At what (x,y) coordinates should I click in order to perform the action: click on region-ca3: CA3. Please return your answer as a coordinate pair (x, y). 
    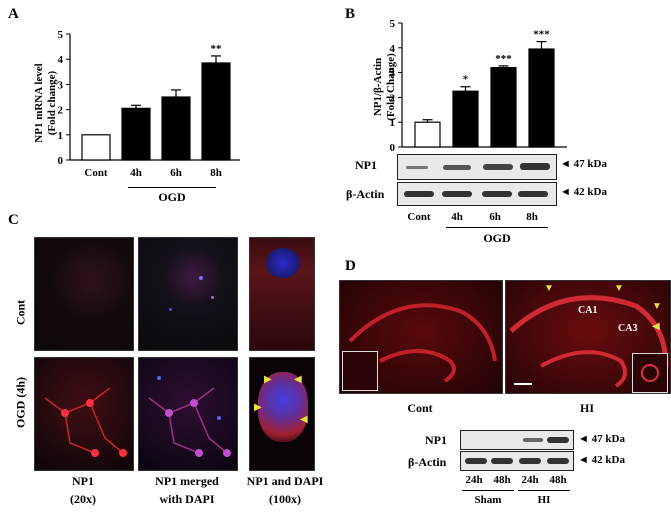
    Looking at the image, I should click on (628, 328).